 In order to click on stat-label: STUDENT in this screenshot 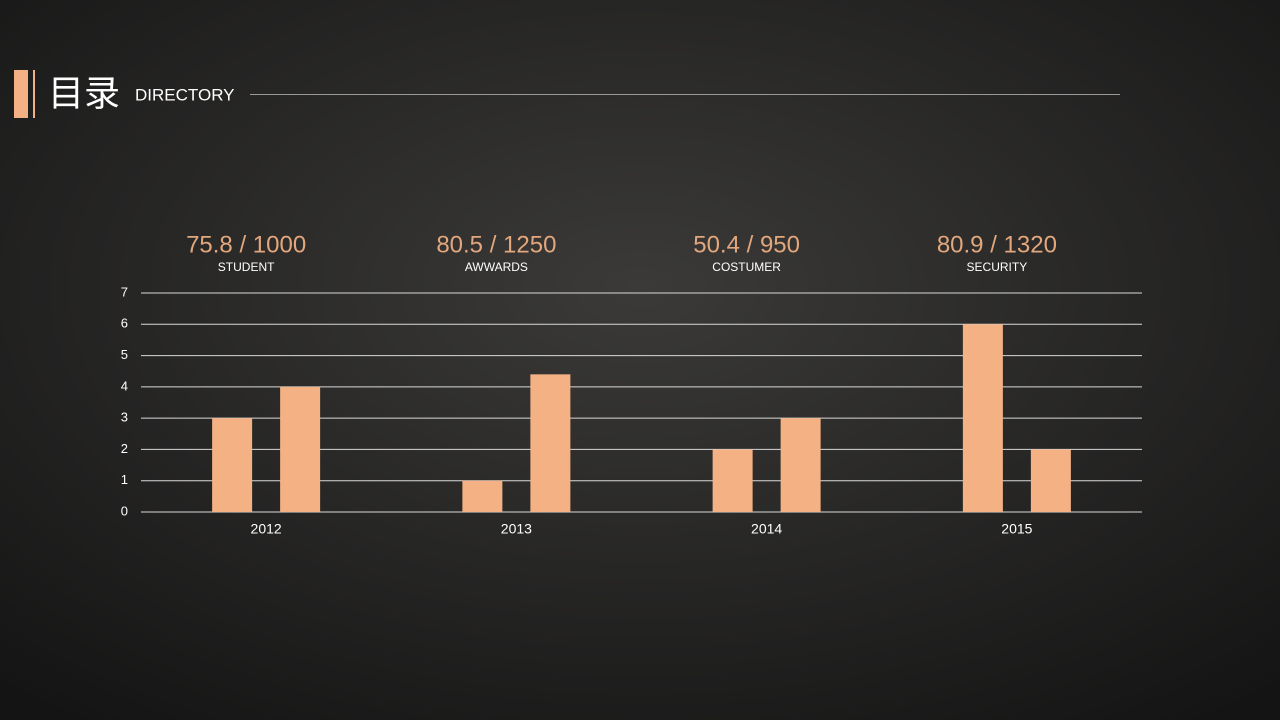, I will do `click(246, 267)`.